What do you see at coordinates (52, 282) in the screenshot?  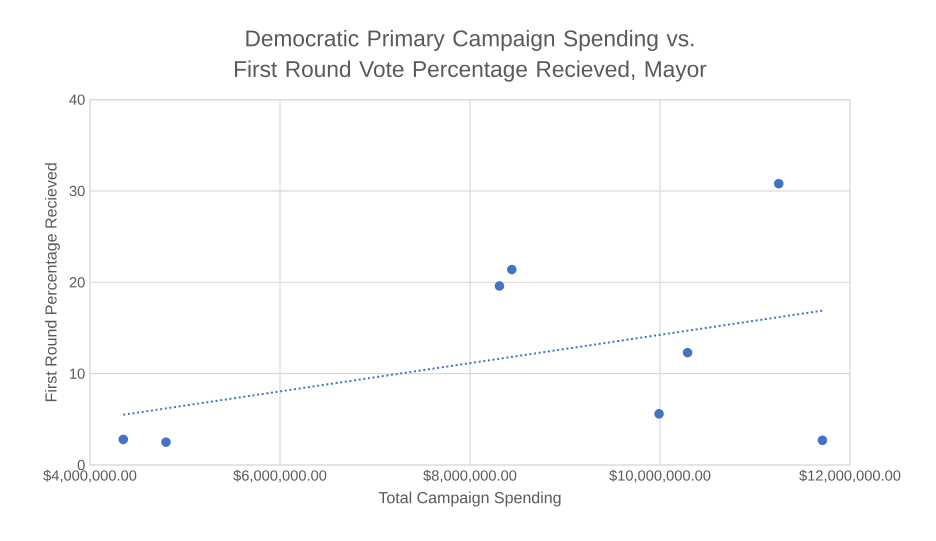 I see `y-axis-title: First Round Percentage Recieved` at bounding box center [52, 282].